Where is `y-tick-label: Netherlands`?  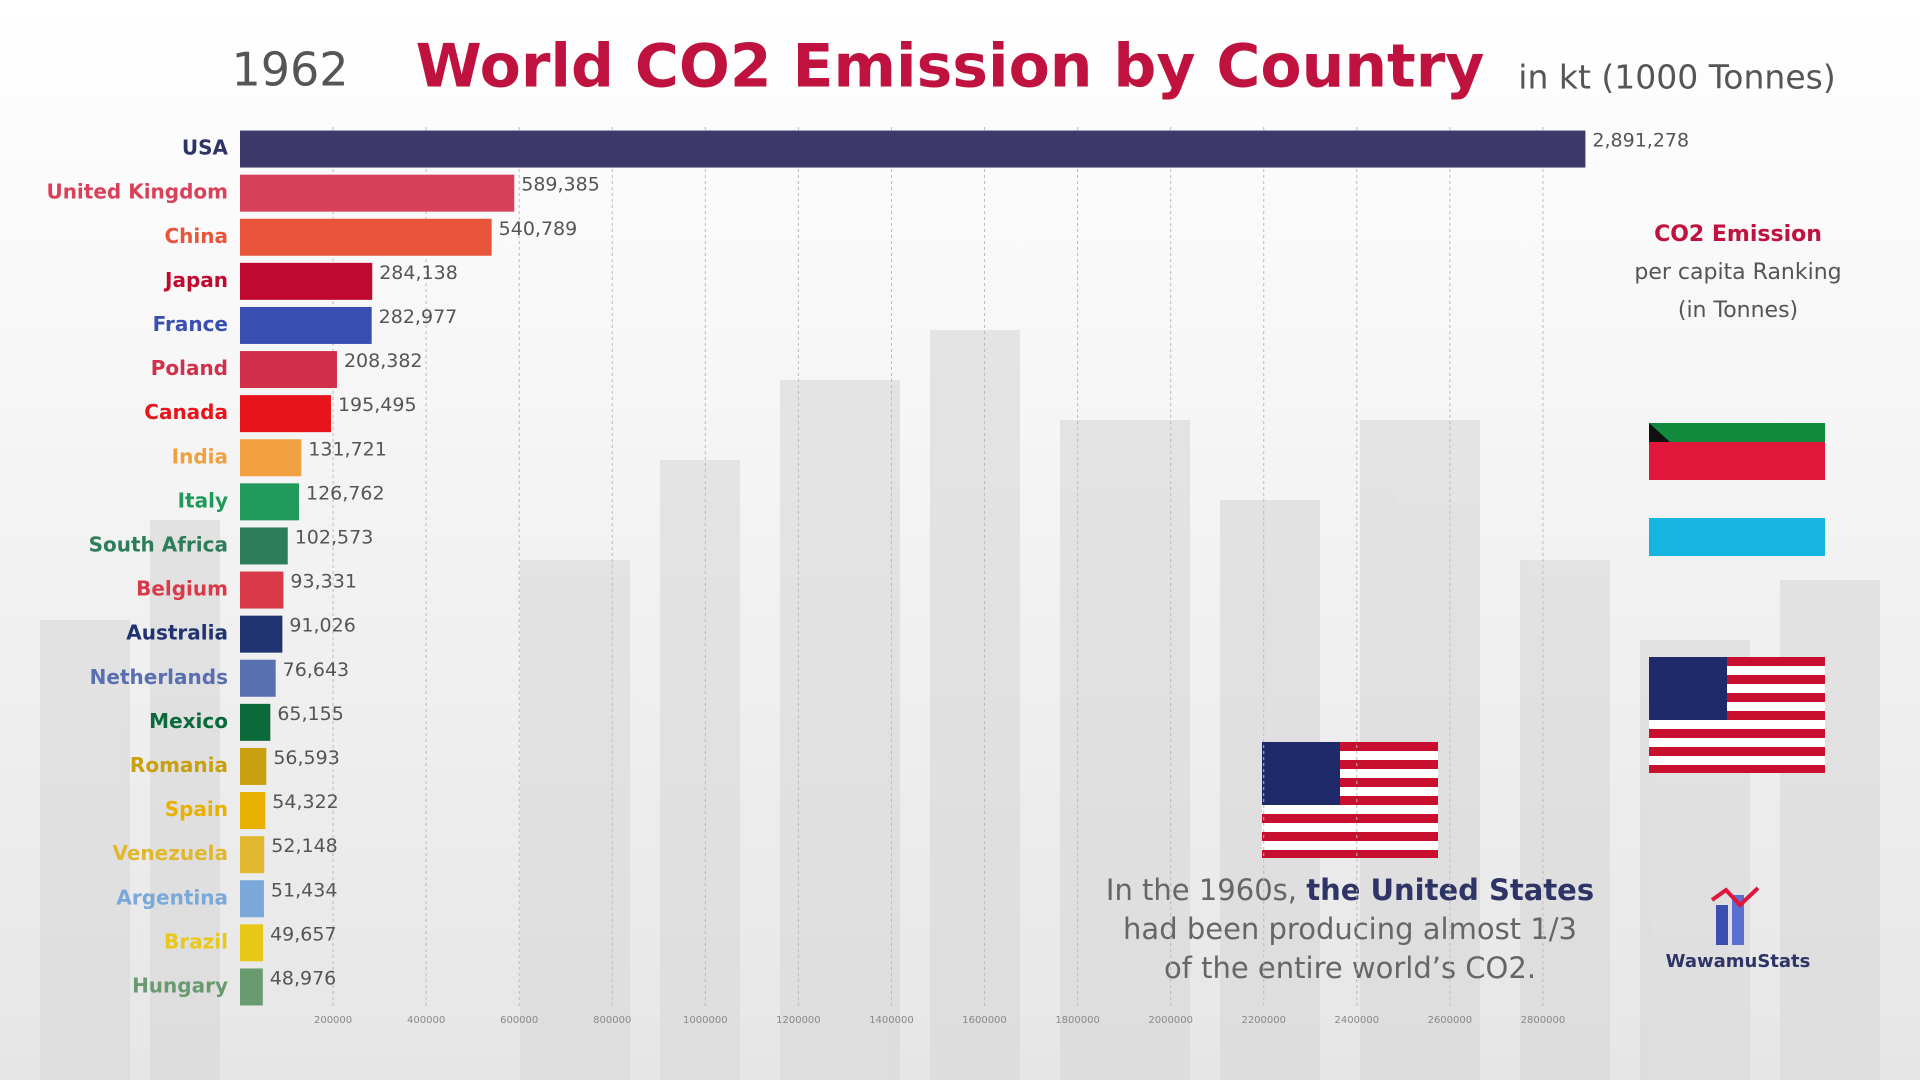
y-tick-label: Netherlands is located at coordinates (159, 677).